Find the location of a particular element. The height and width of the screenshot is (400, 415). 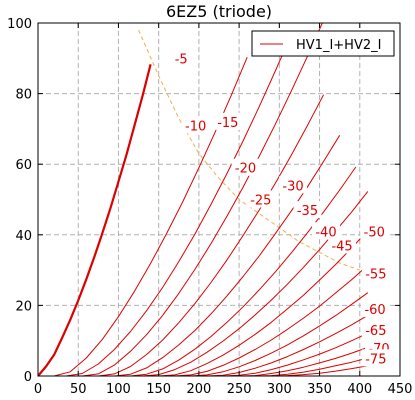

y-tick-label: 40 is located at coordinates (23, 236).